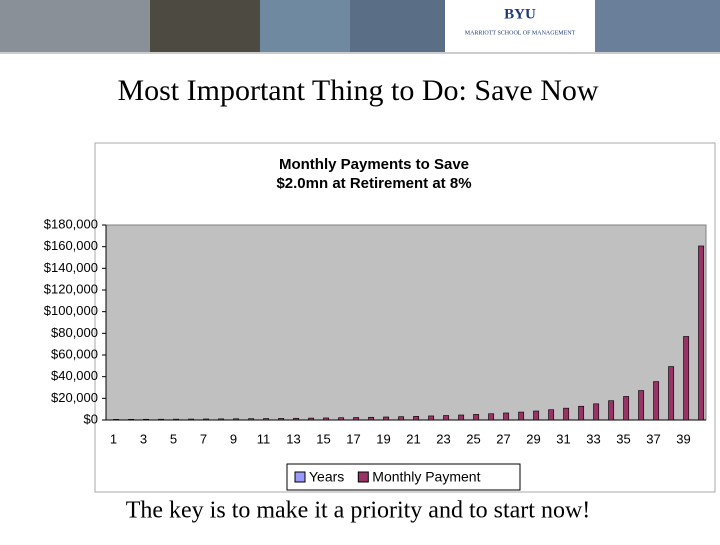  What do you see at coordinates (71, 288) in the screenshot?
I see `y-tick-label: $120,000` at bounding box center [71, 288].